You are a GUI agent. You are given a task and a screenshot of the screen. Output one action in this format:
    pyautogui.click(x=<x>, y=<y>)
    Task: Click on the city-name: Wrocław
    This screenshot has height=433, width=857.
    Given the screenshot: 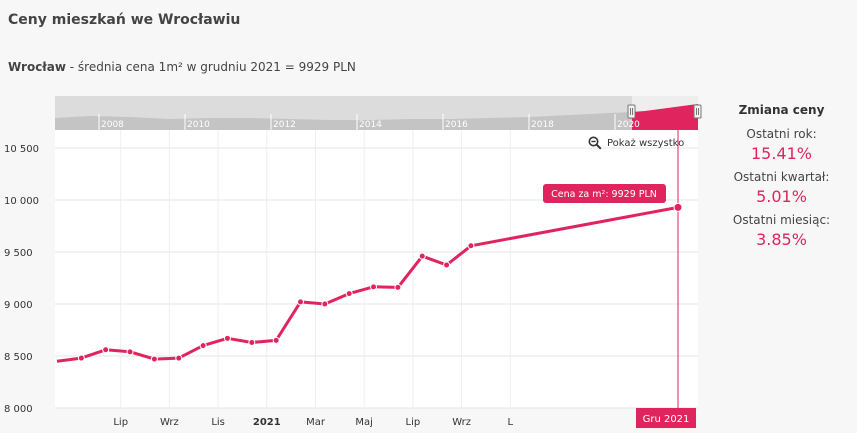 What is the action you would take?
    pyautogui.click(x=37, y=67)
    